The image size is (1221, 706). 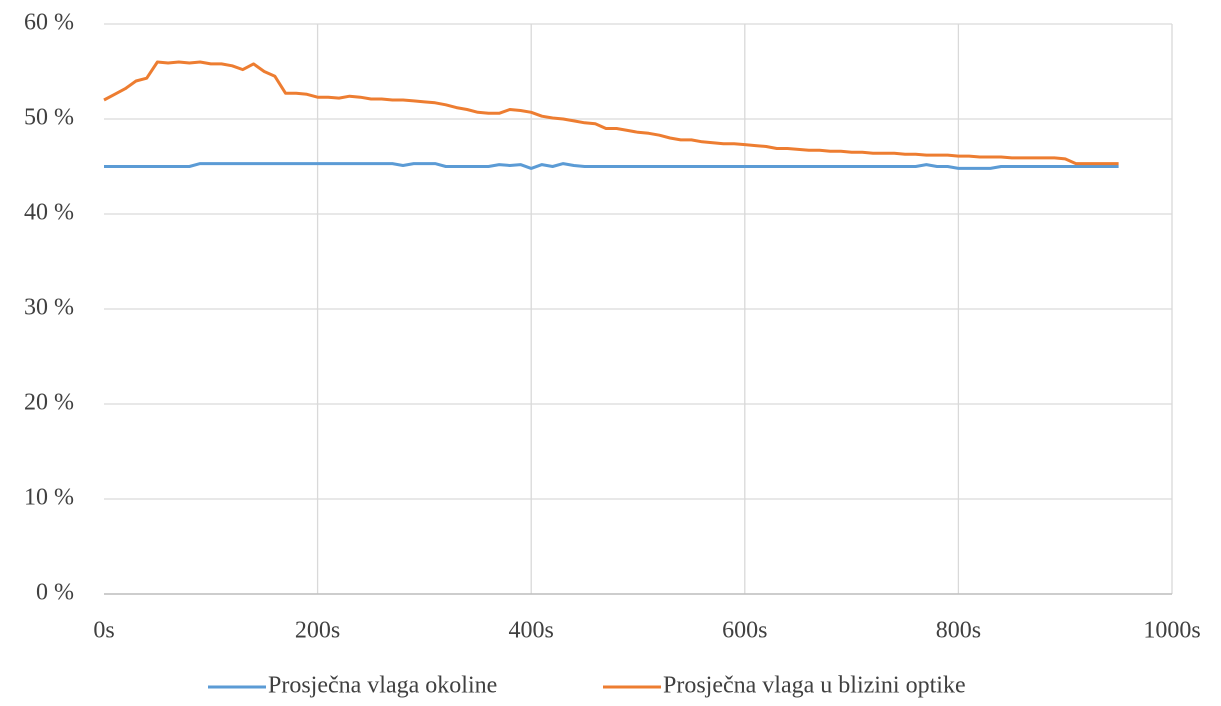 I want to click on x-tick-label: 600s, so click(x=744, y=631).